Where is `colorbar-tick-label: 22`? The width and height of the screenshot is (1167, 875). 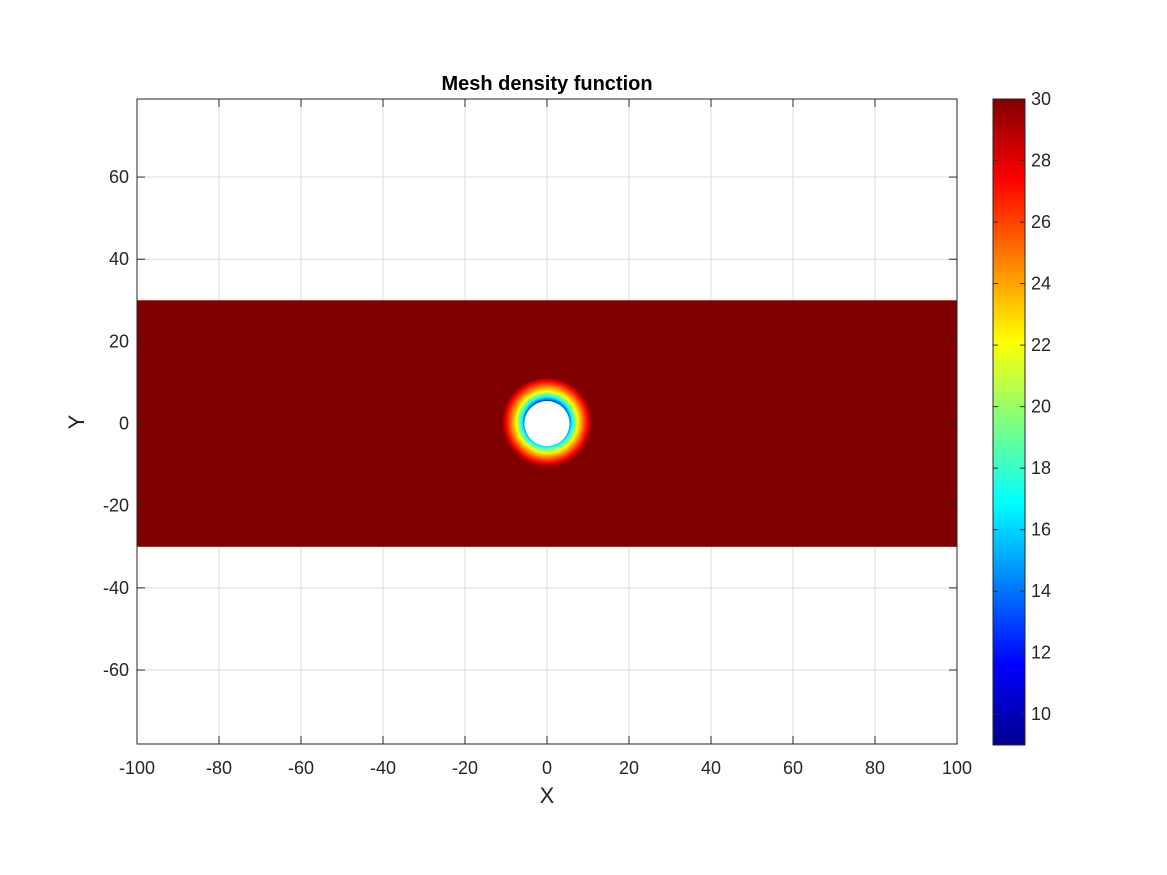 colorbar-tick-label: 22 is located at coordinates (1041, 345).